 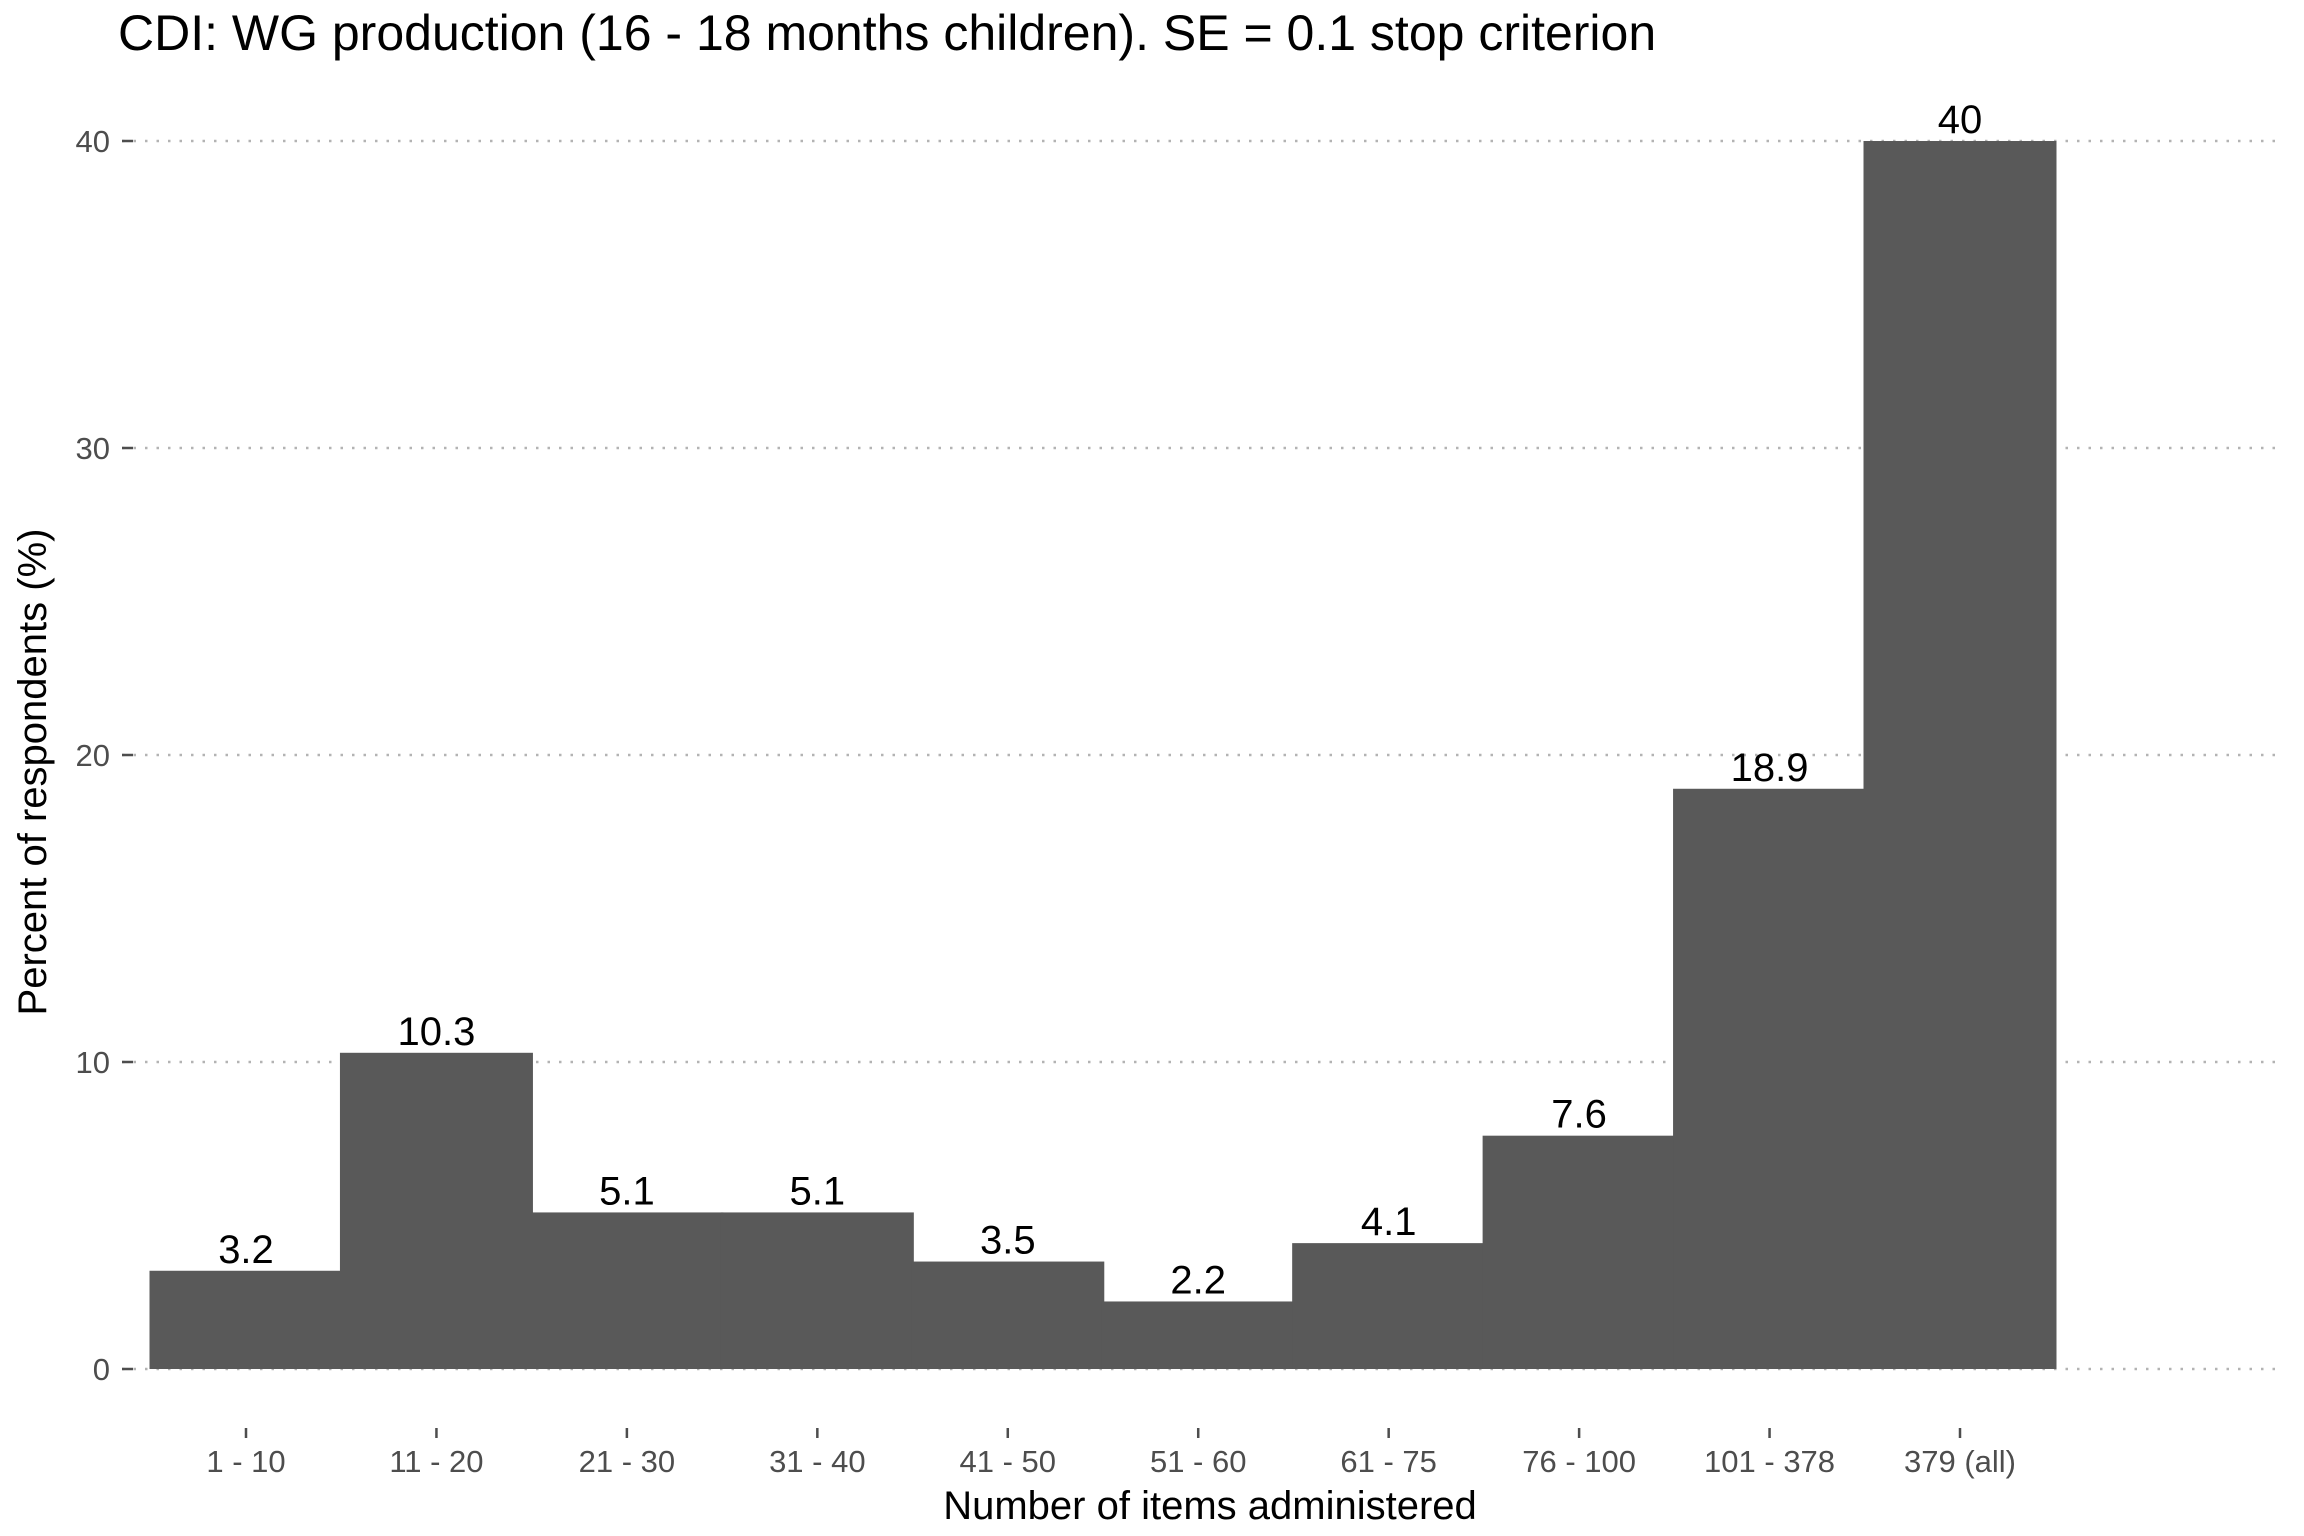 I want to click on x-axis-title: Number of items administered, so click(x=1210, y=1506).